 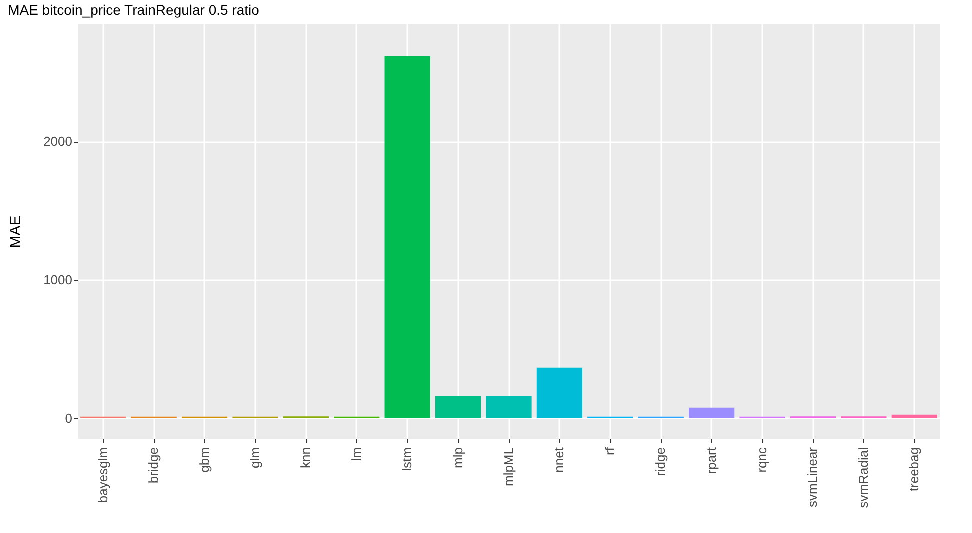 What do you see at coordinates (762, 460) in the screenshot?
I see `x-tick-label: rqnc` at bounding box center [762, 460].